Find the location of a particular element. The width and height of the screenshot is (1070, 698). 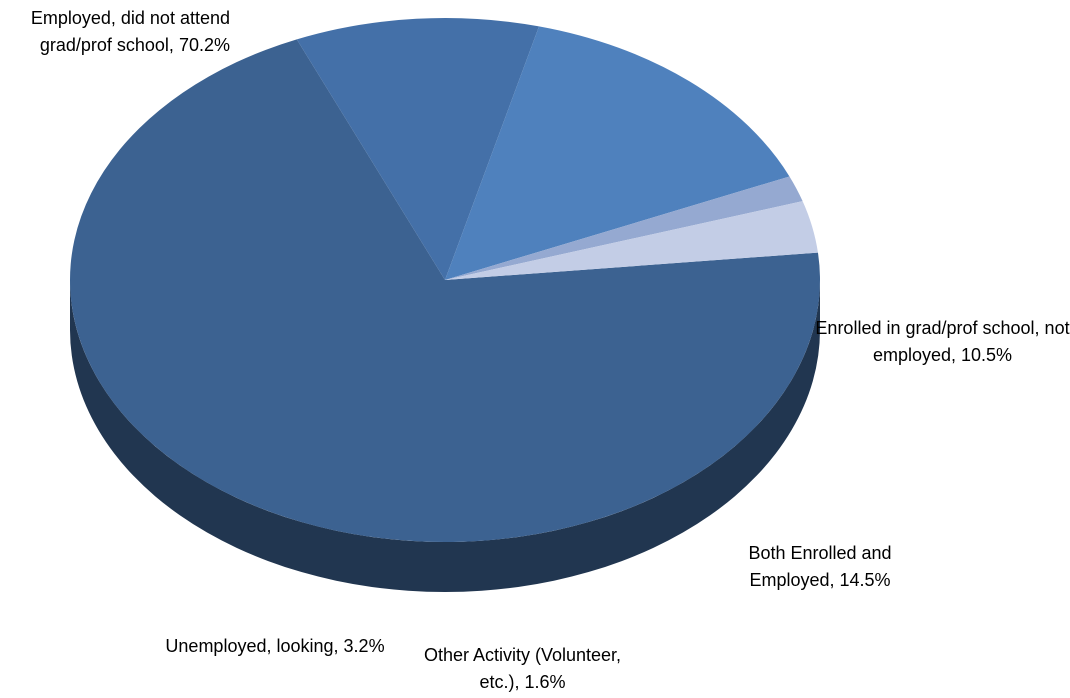

label-name: Both Enrolled and Employed, is located at coordinates (820, 566).